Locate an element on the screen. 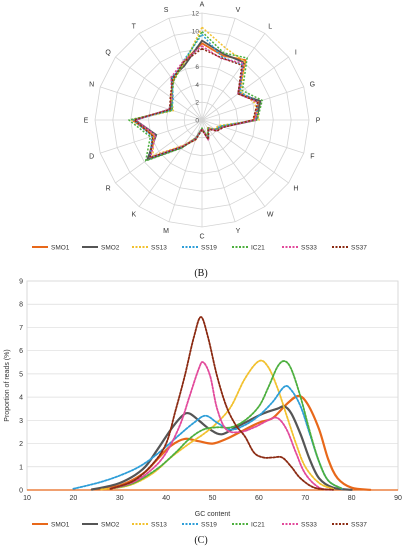  line-series-ss13 is located at coordinates (217, 425).